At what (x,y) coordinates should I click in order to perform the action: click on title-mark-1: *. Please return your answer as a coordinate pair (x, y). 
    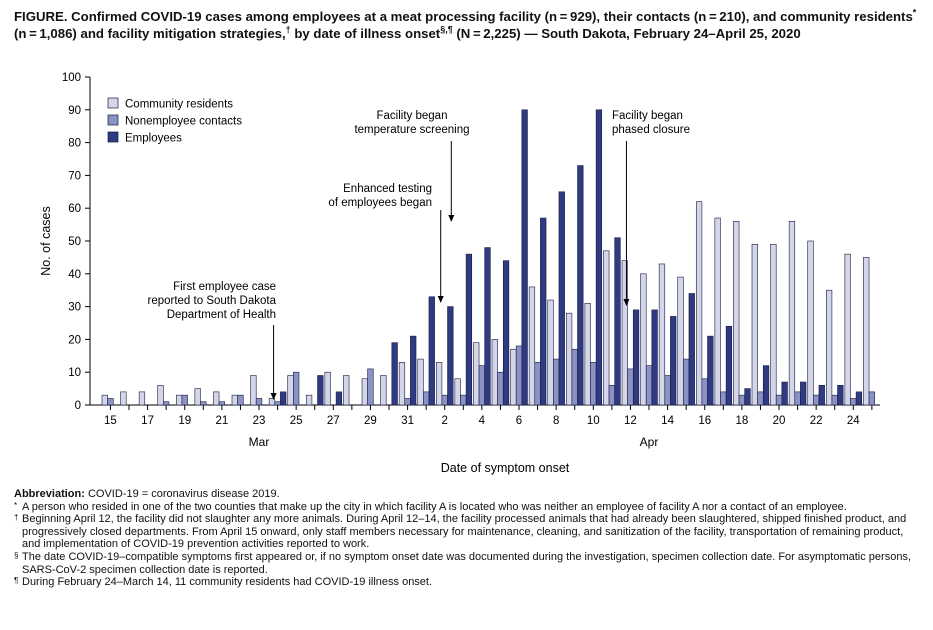
    Looking at the image, I should click on (914, 12).